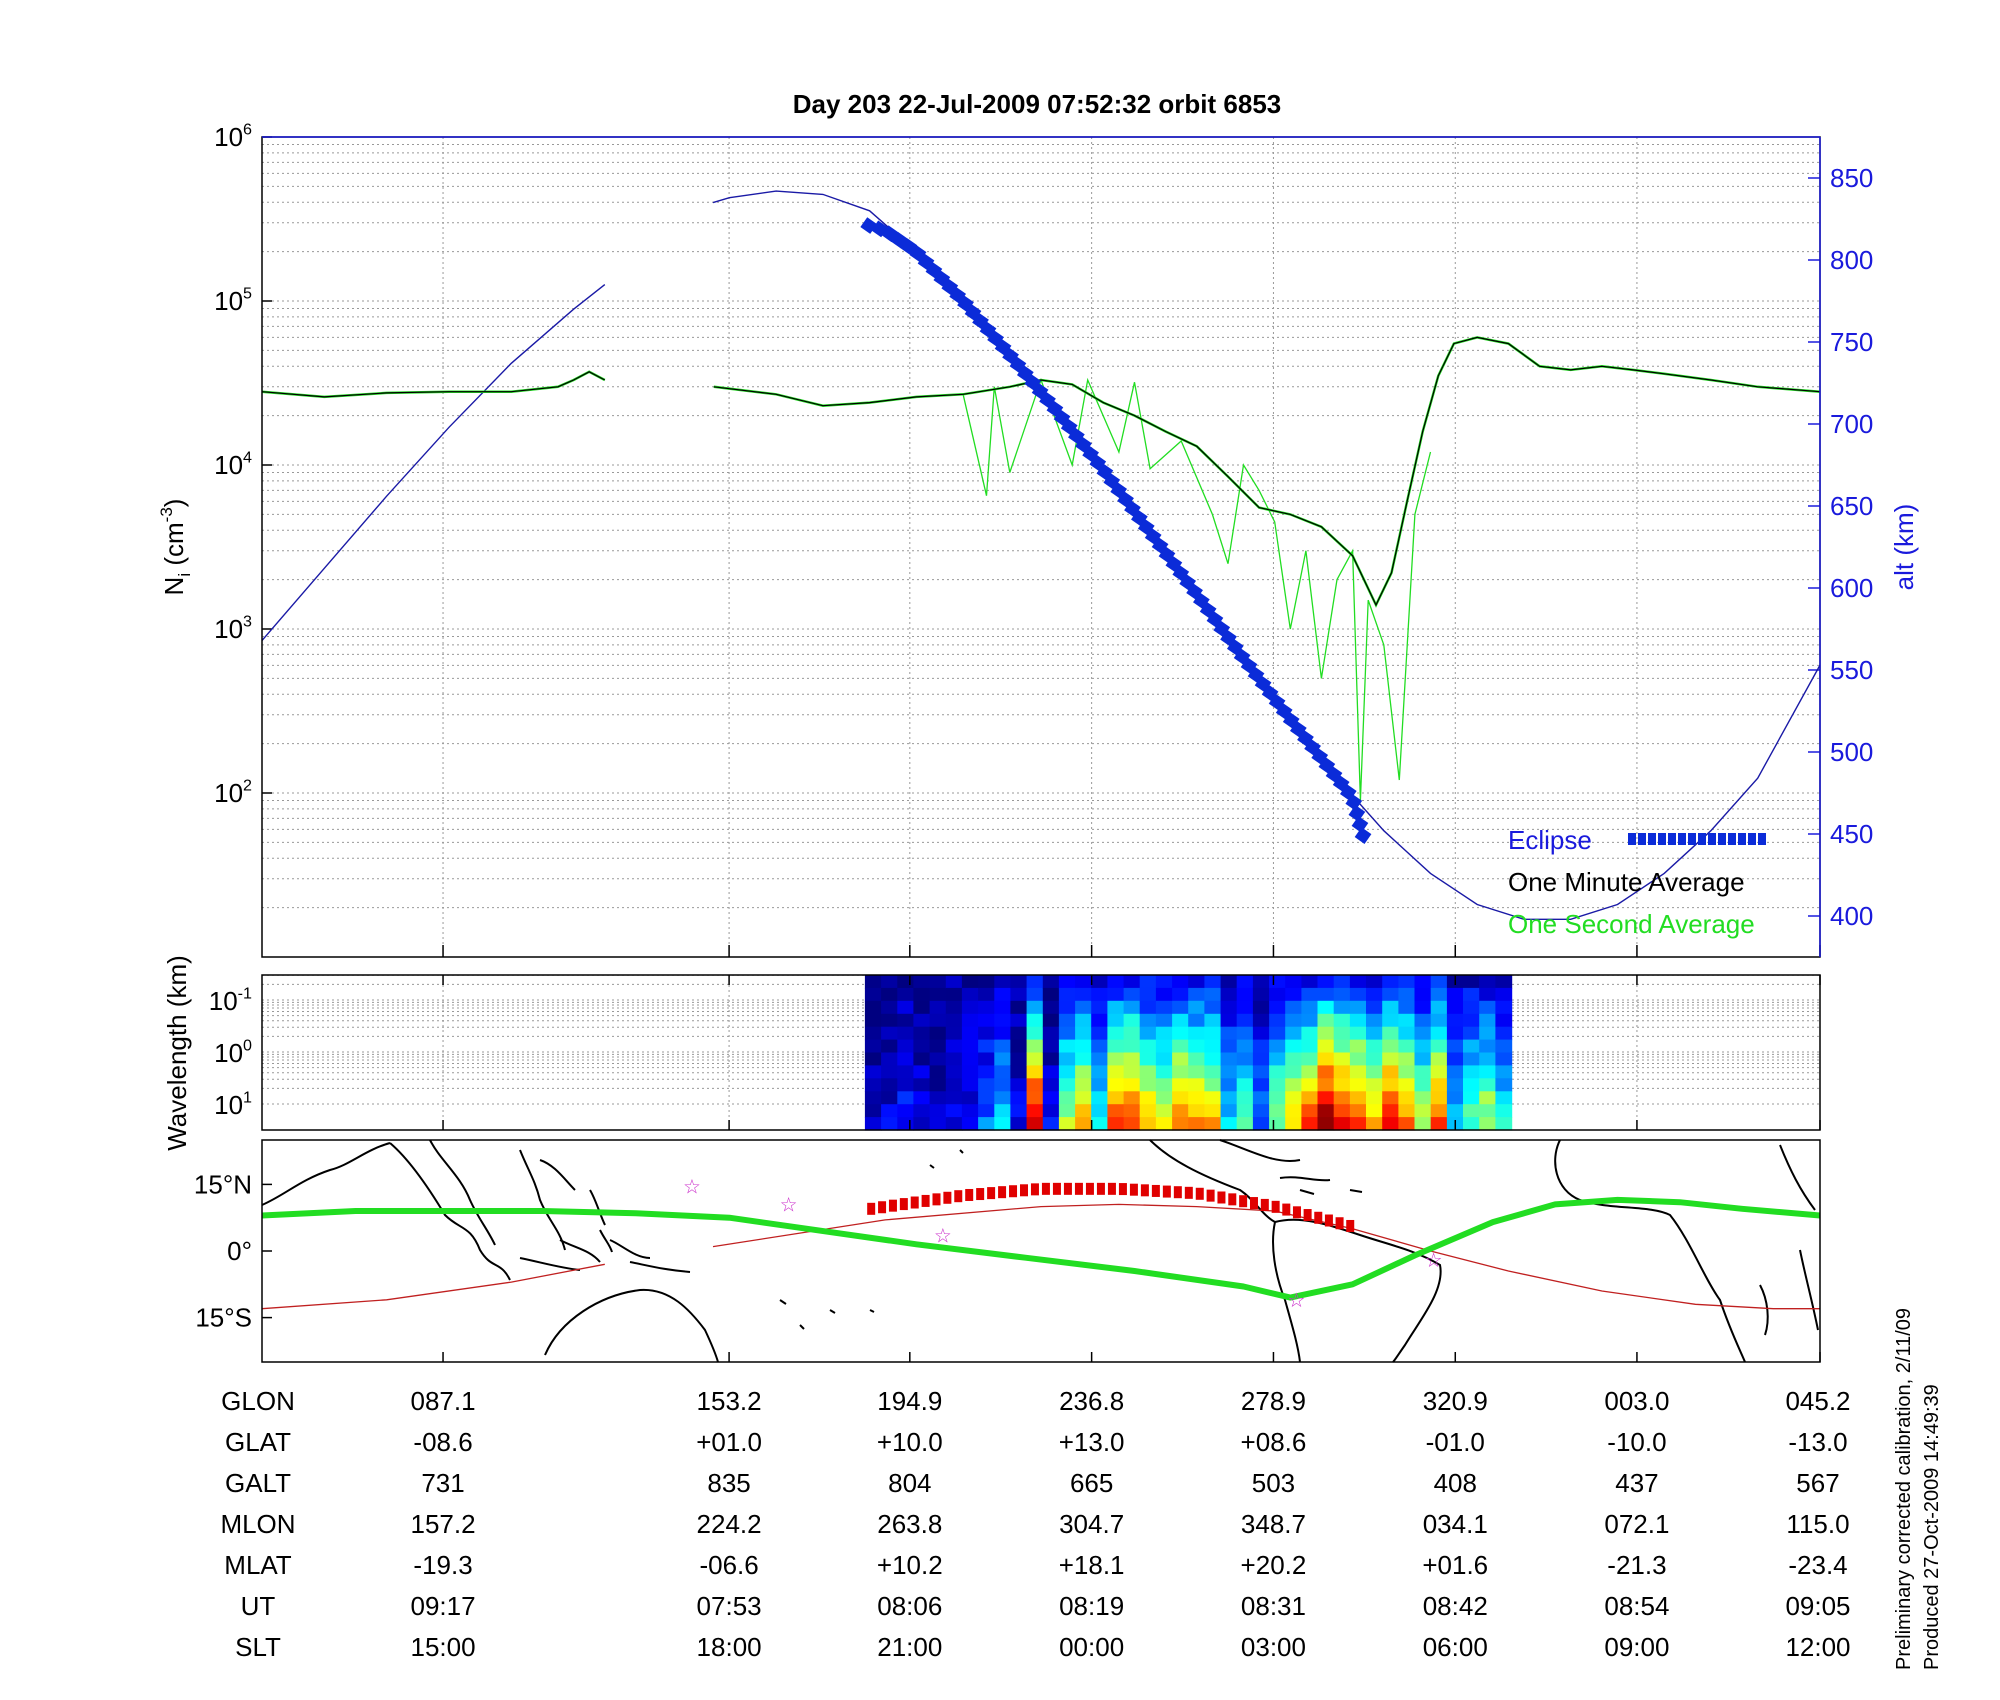 This screenshot has width=2000, height=1700. What do you see at coordinates (1455, 1401) in the screenshot?
I see `table-cell: 320.9` at bounding box center [1455, 1401].